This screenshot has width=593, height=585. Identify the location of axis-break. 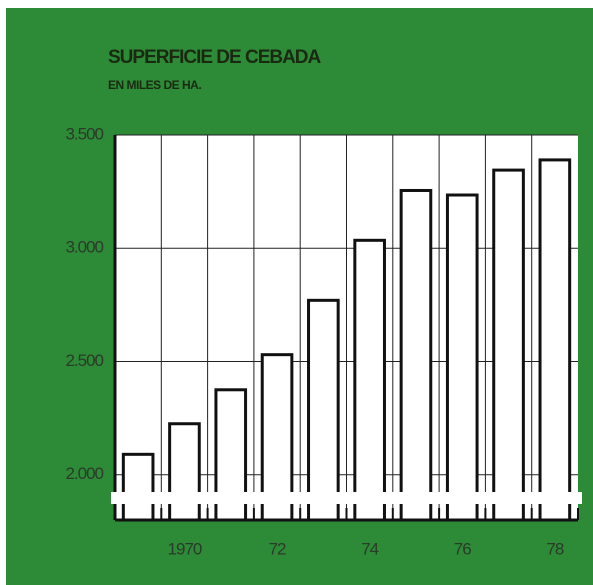
(346, 498).